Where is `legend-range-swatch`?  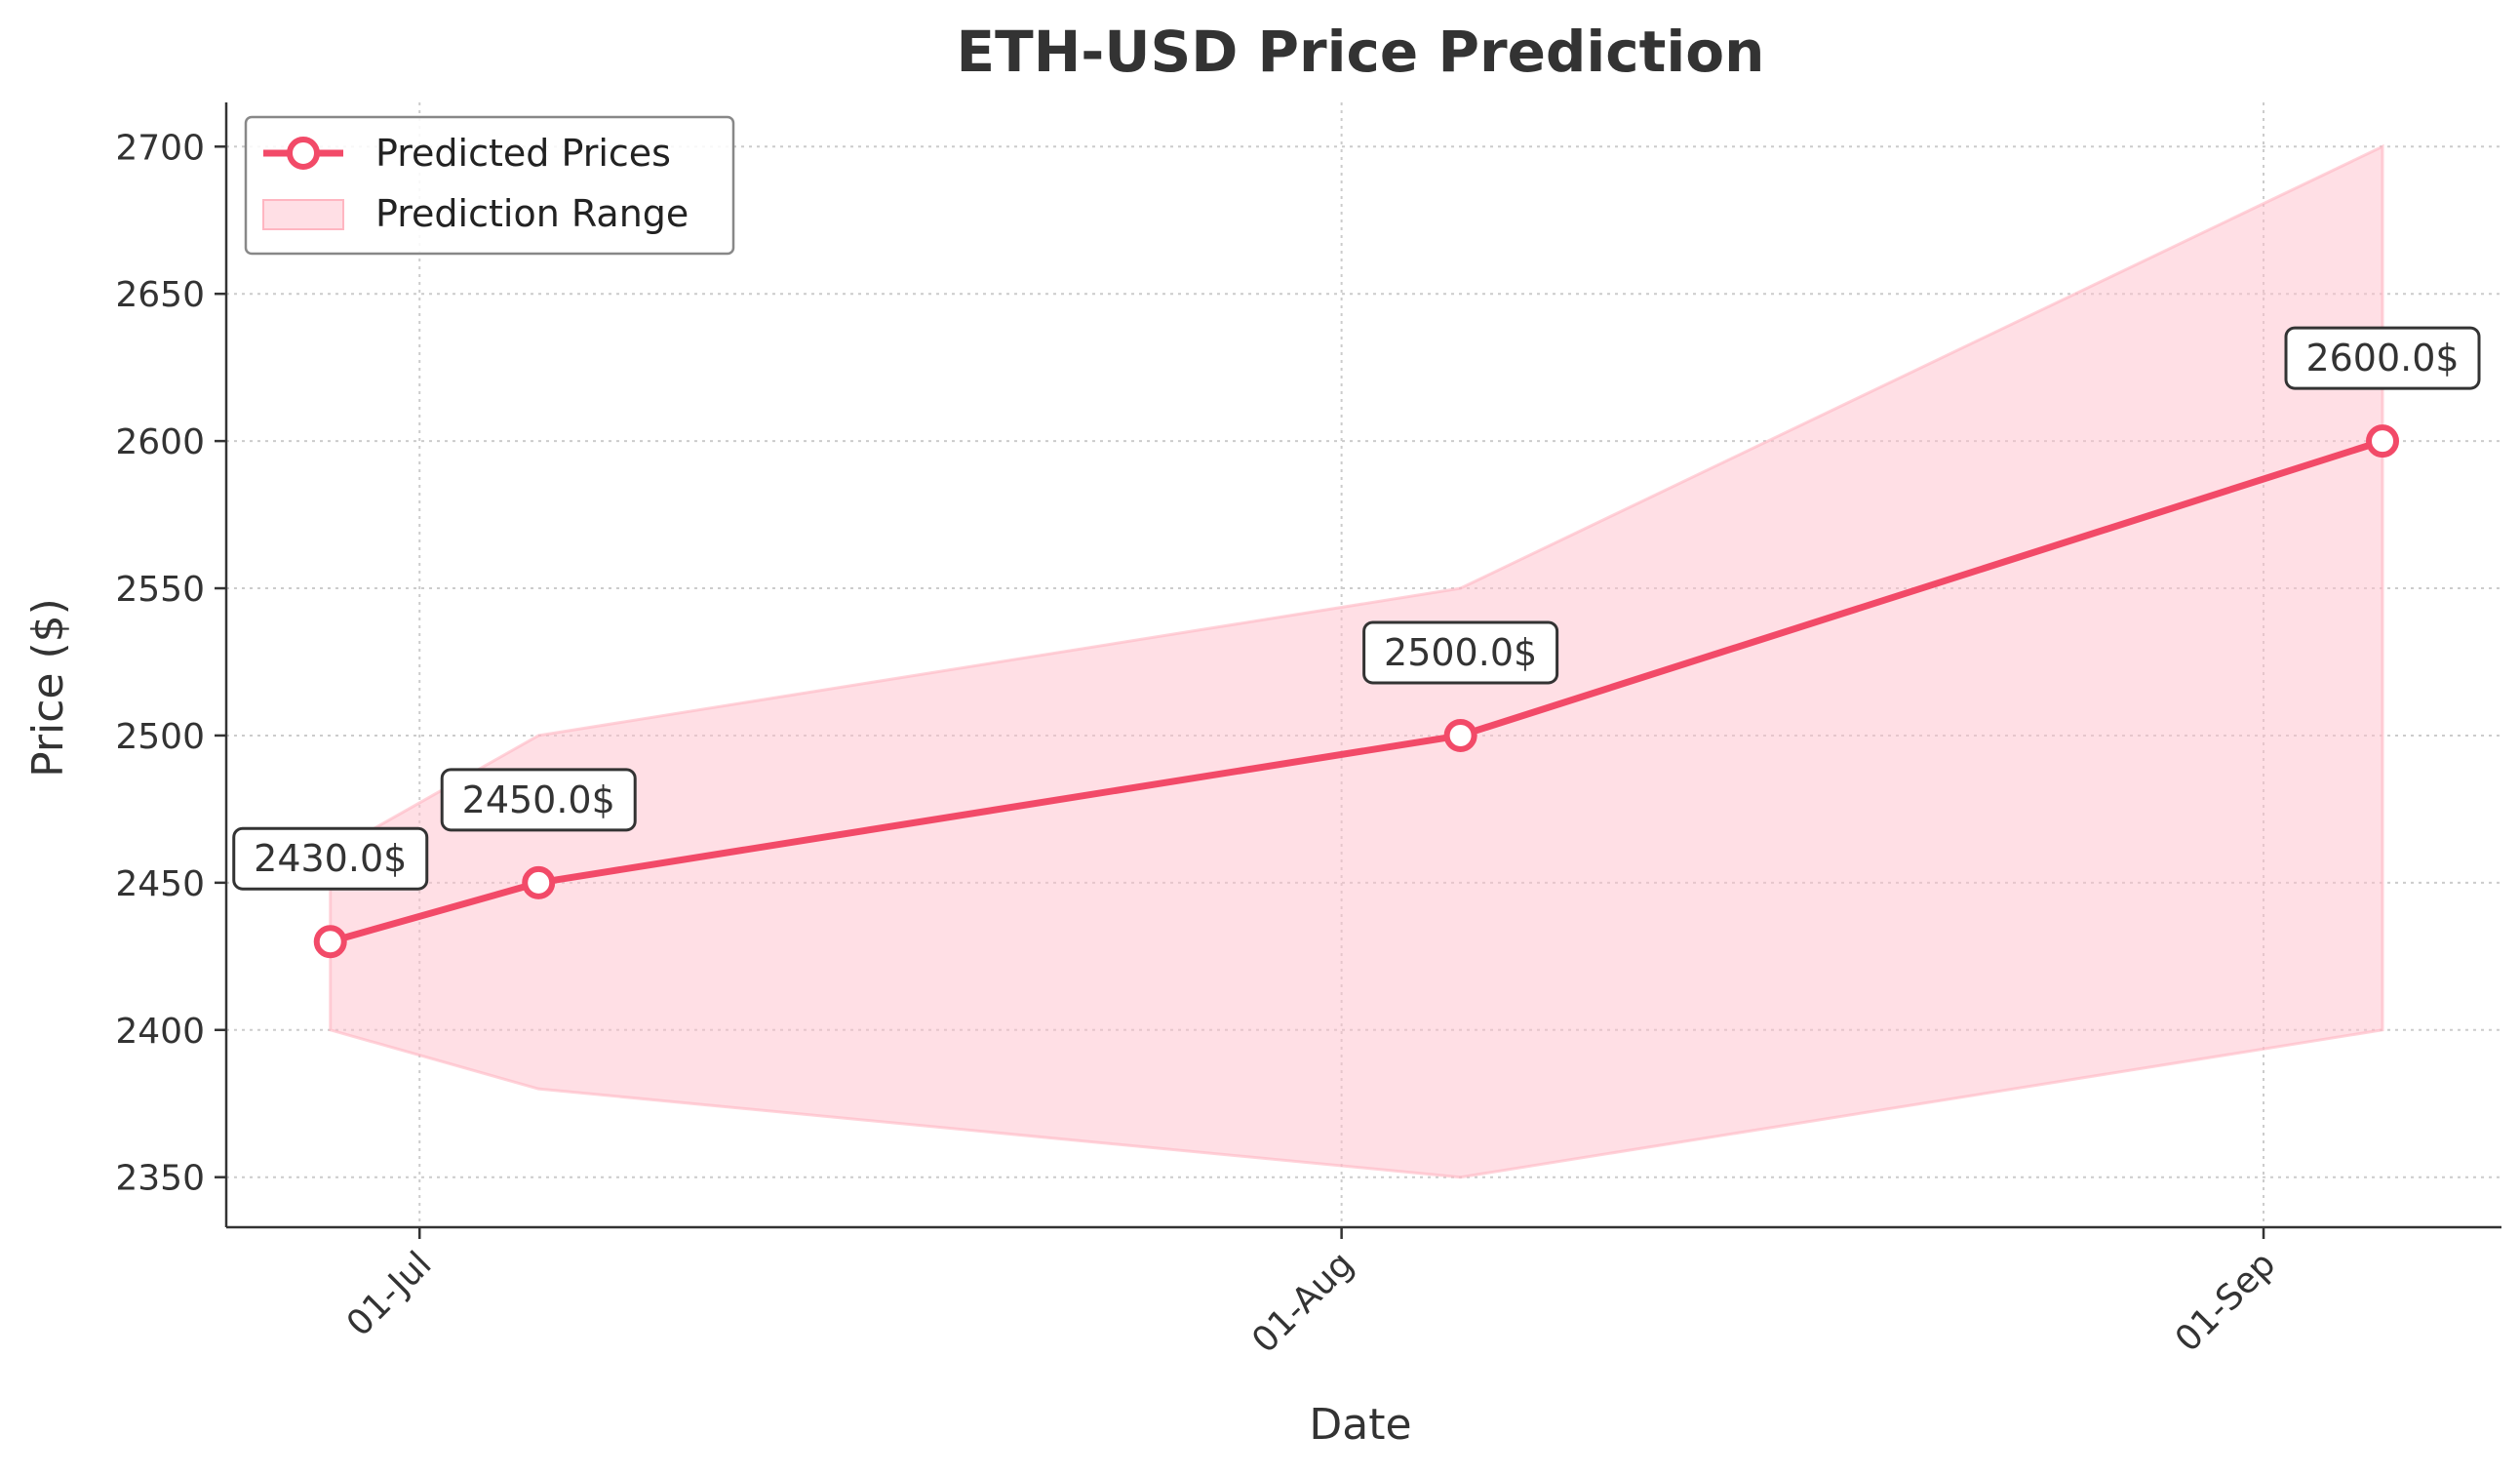 legend-range-swatch is located at coordinates (303, 214).